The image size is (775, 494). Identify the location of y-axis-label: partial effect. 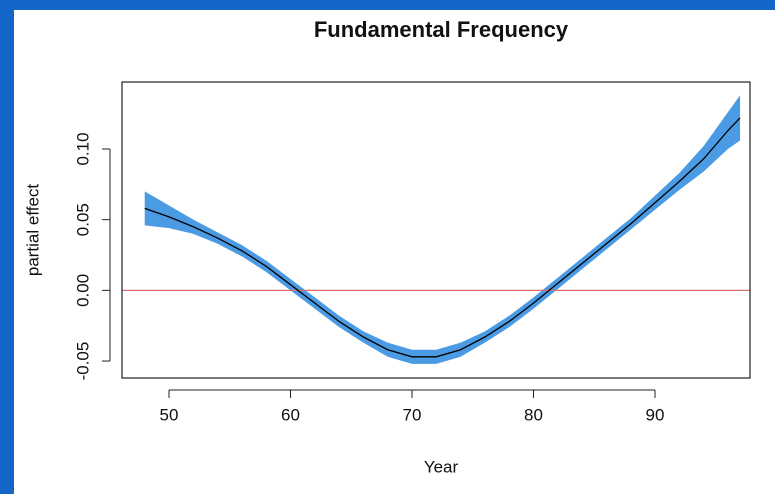
(32, 230).